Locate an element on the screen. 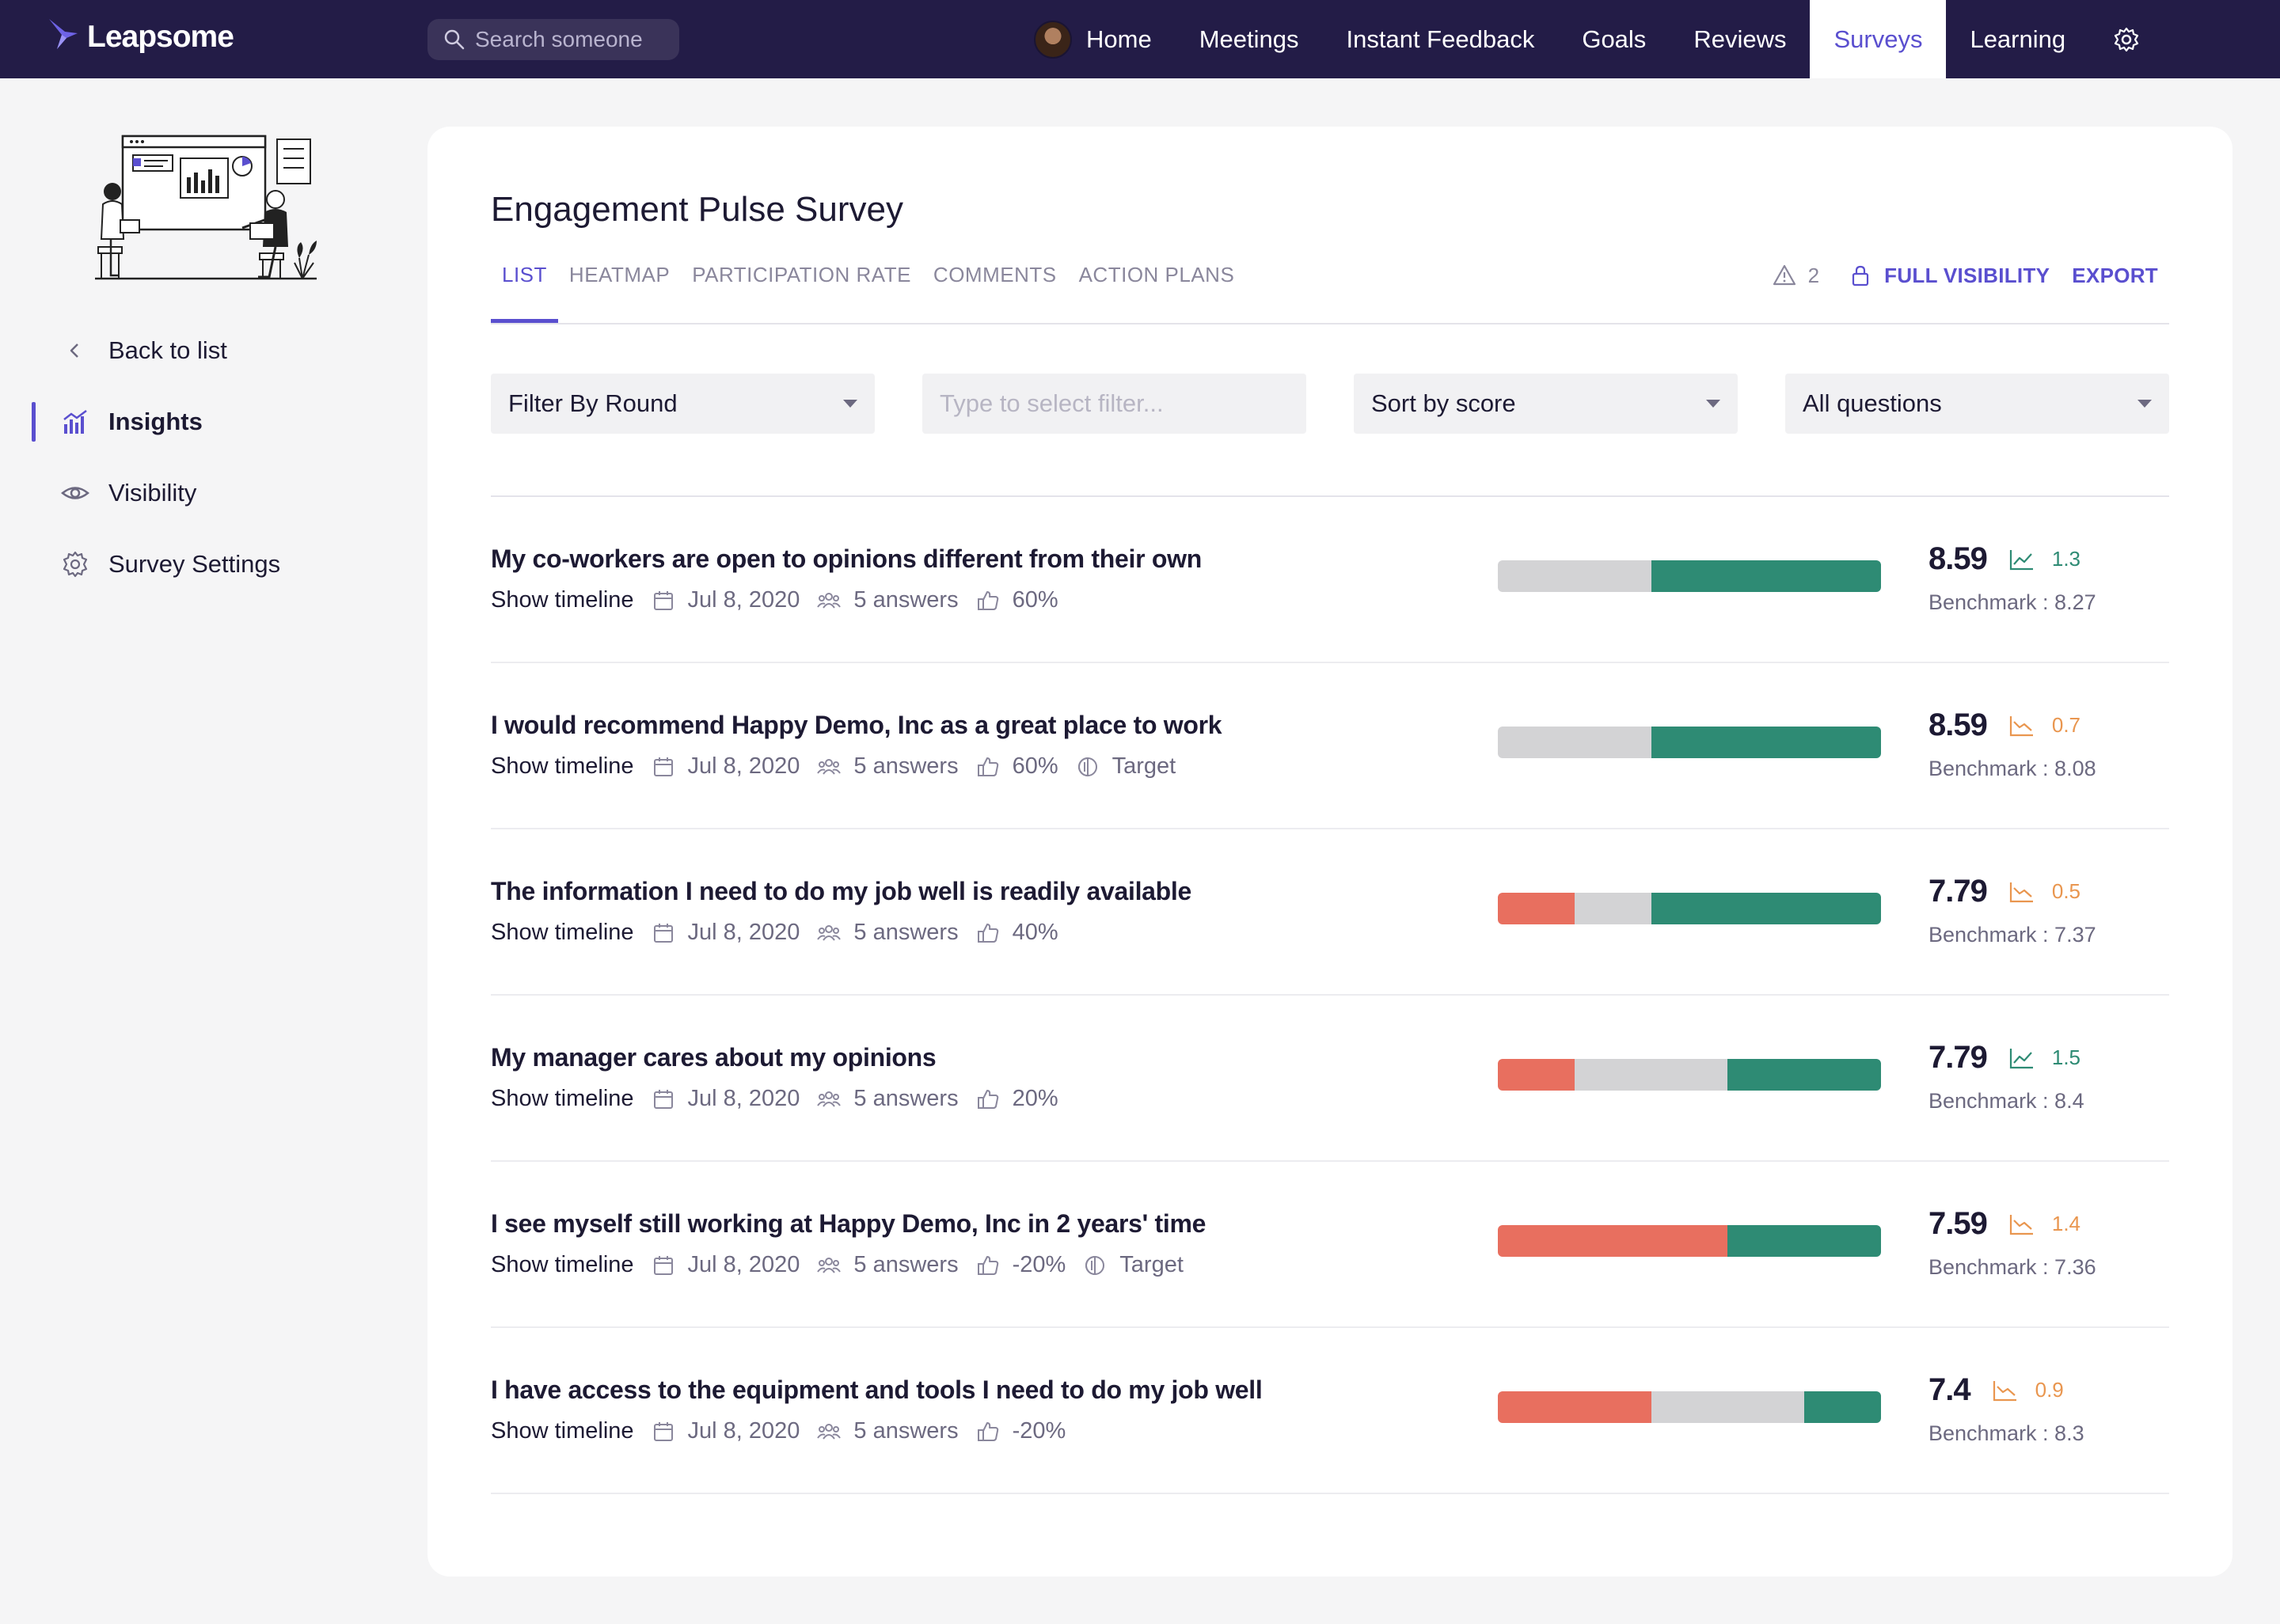 This screenshot has height=1624, width=2280. nav-label-home: Home is located at coordinates (1119, 39).